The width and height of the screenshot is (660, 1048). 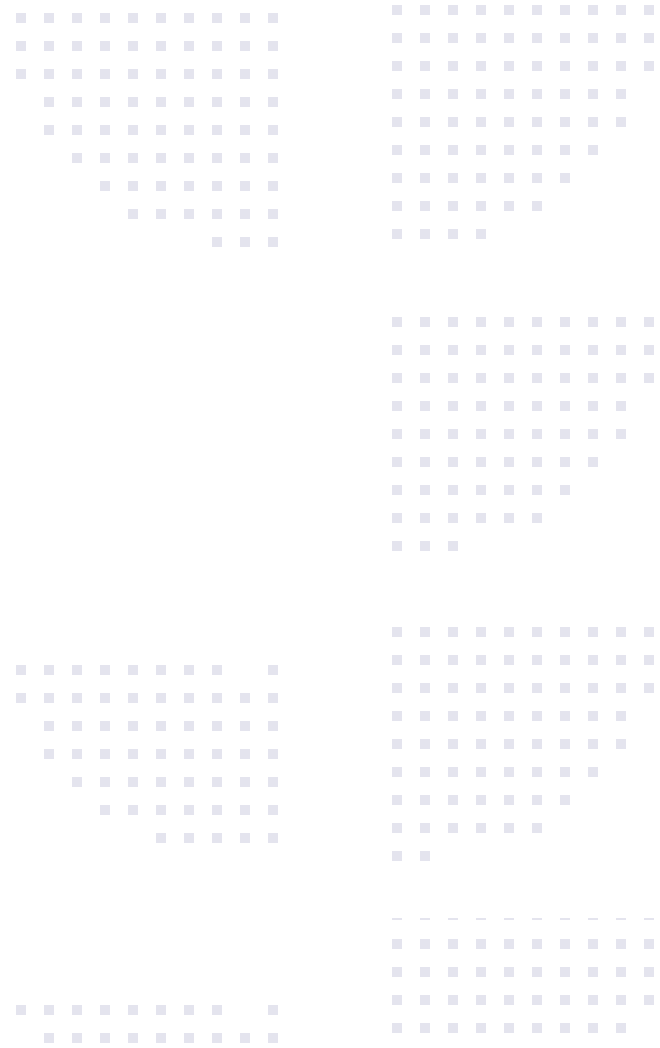 What do you see at coordinates (649, 919) in the screenshot?
I see `decor-dot-edge` at bounding box center [649, 919].